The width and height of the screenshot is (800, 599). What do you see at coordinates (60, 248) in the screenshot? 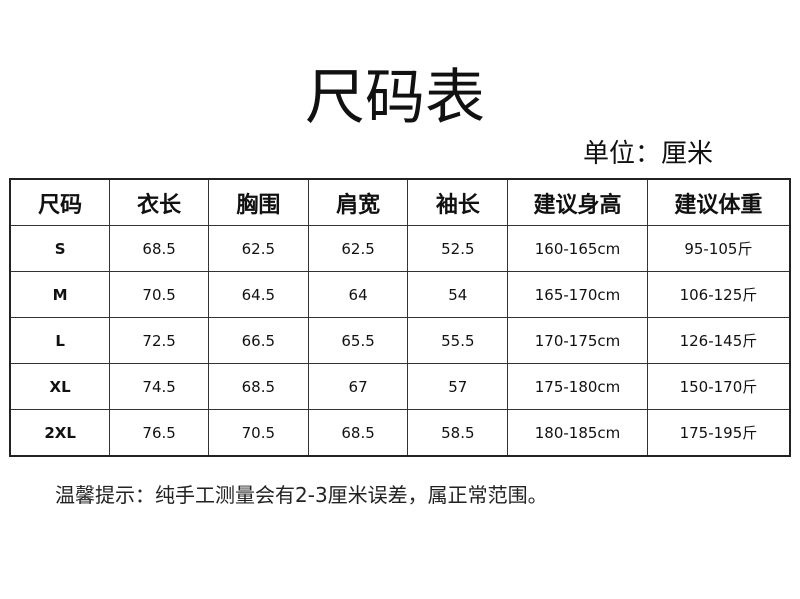
I see `size-cell: S` at bounding box center [60, 248].